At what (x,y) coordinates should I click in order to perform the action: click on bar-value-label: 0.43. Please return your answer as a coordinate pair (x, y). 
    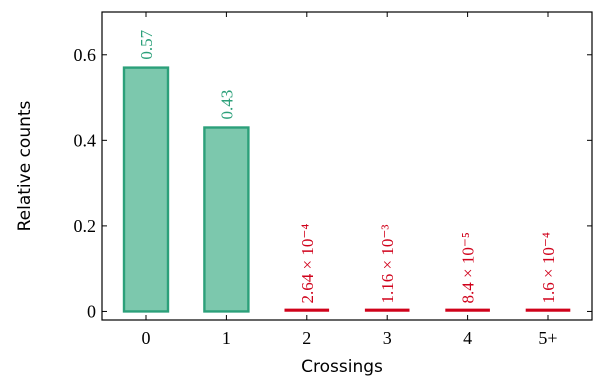
    Looking at the image, I should click on (226, 105).